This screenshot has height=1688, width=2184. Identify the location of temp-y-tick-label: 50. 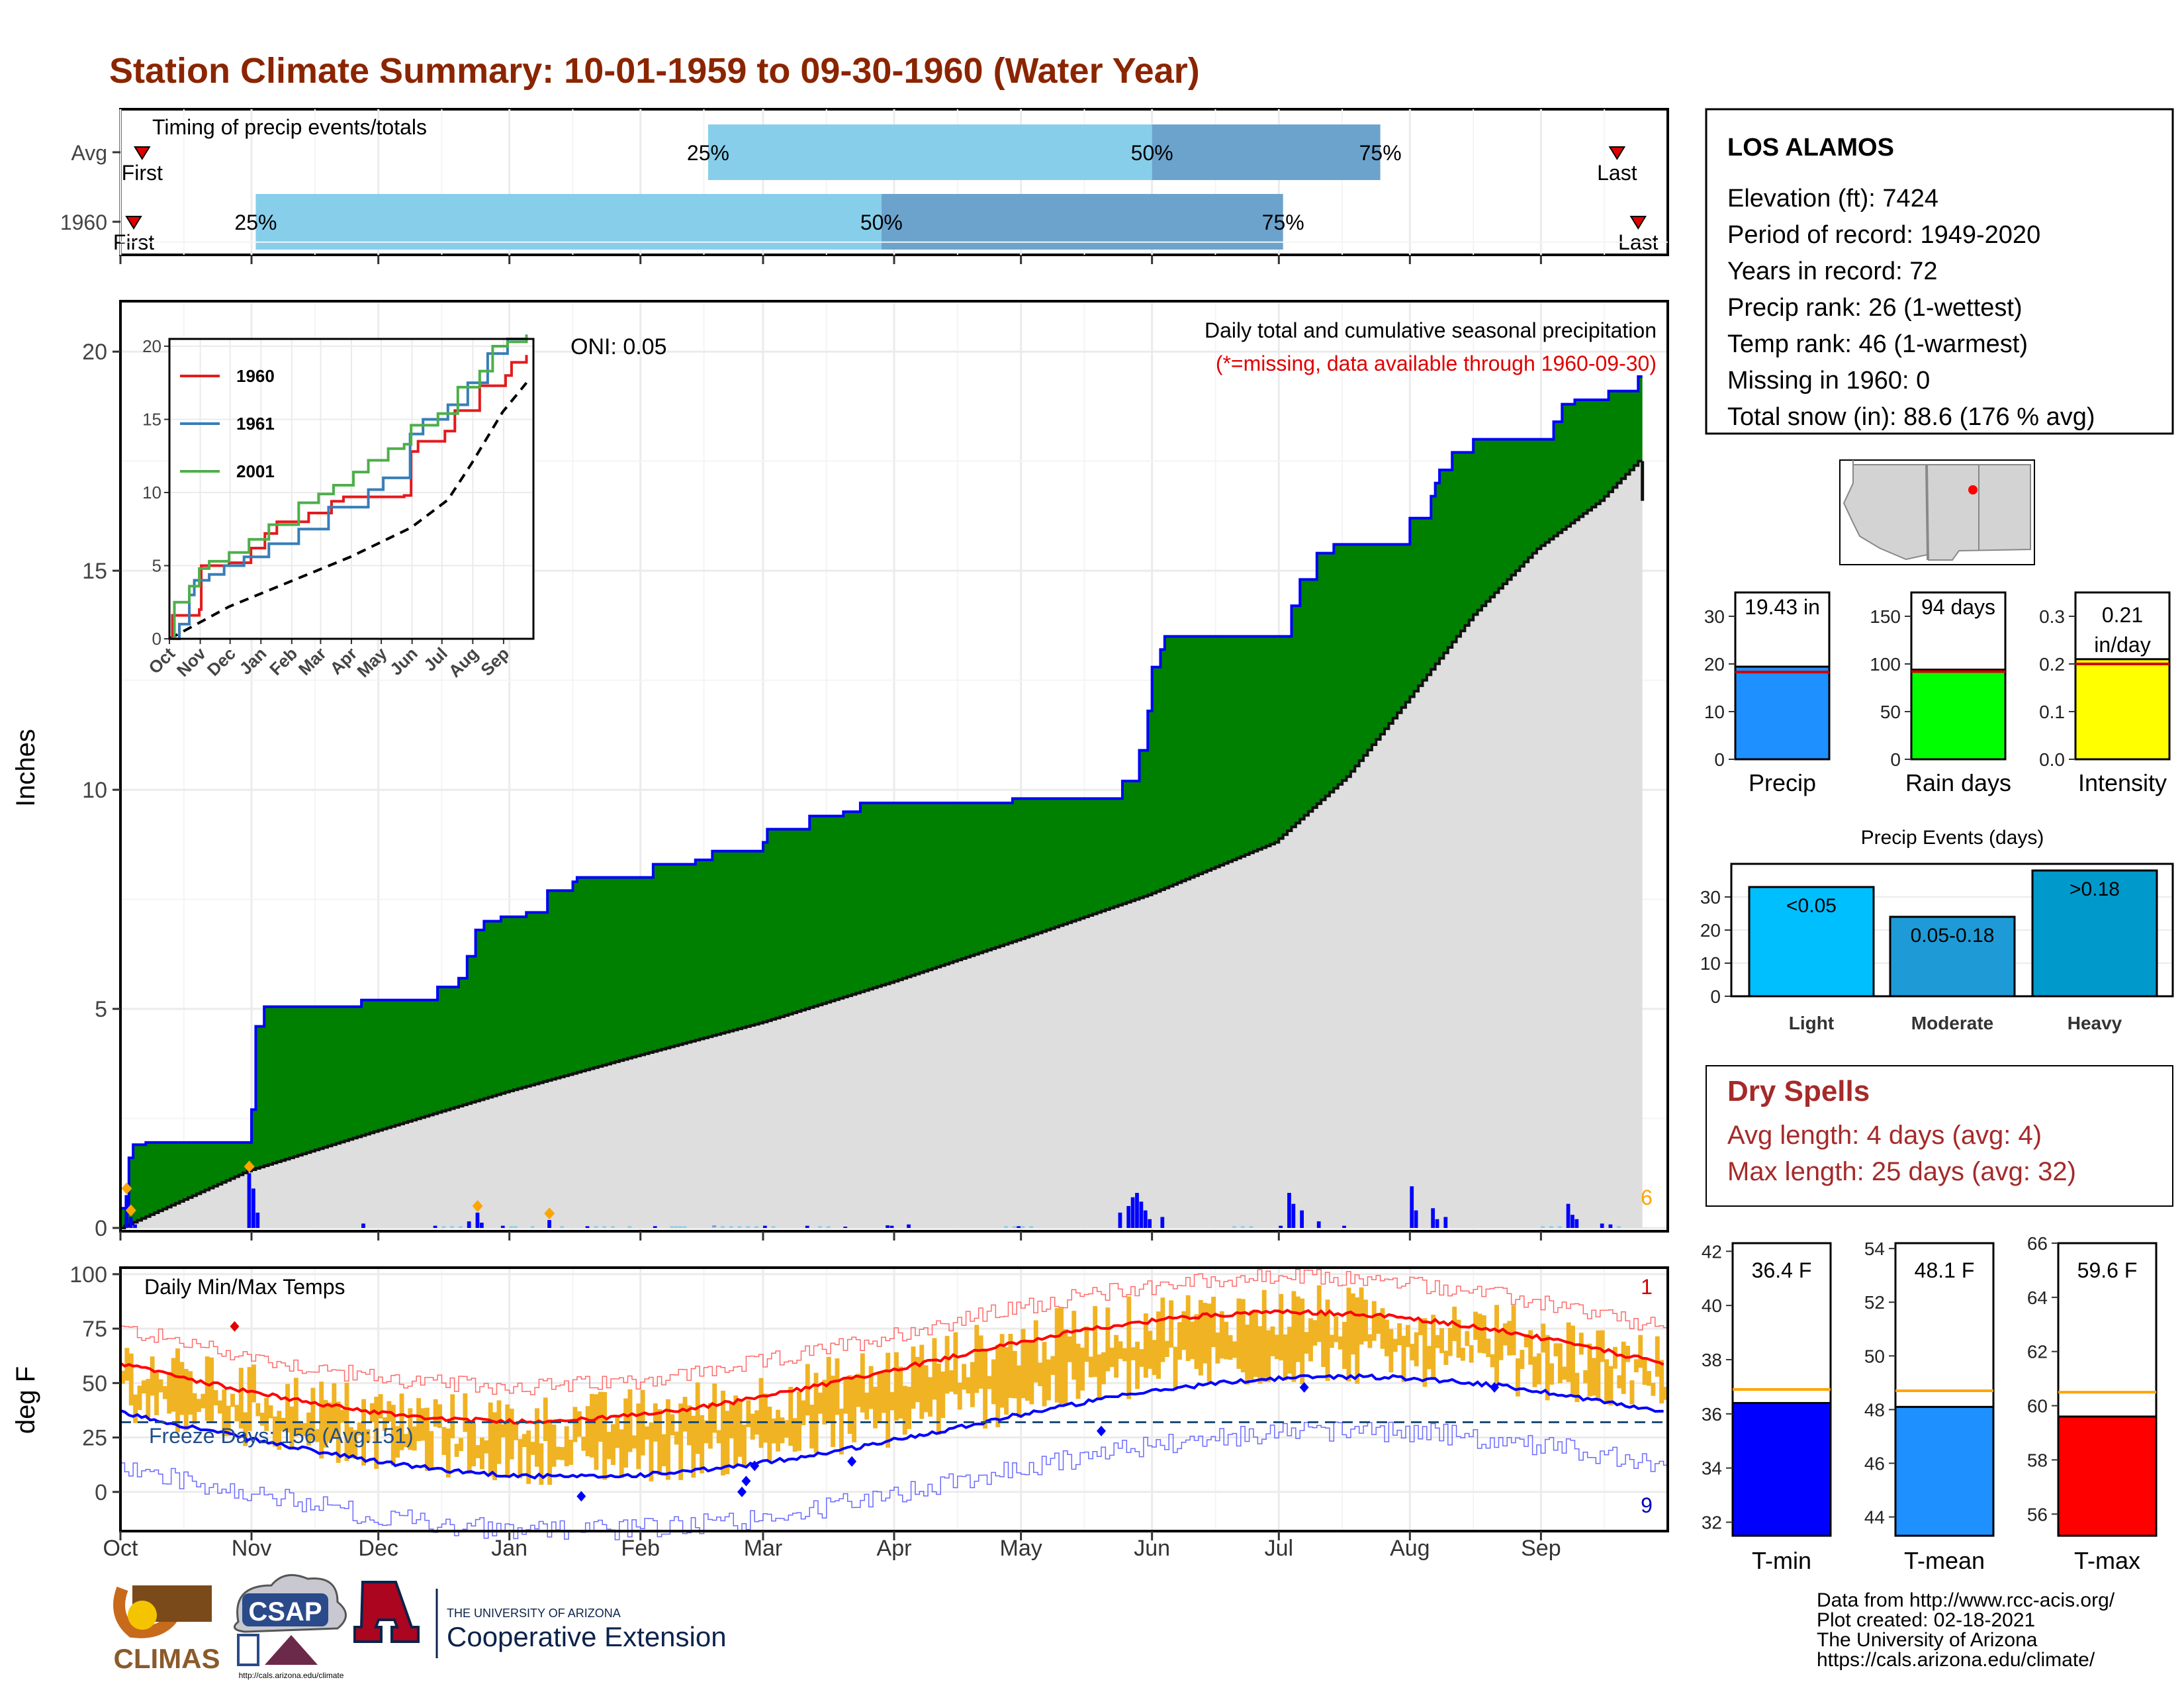
(95, 1383).